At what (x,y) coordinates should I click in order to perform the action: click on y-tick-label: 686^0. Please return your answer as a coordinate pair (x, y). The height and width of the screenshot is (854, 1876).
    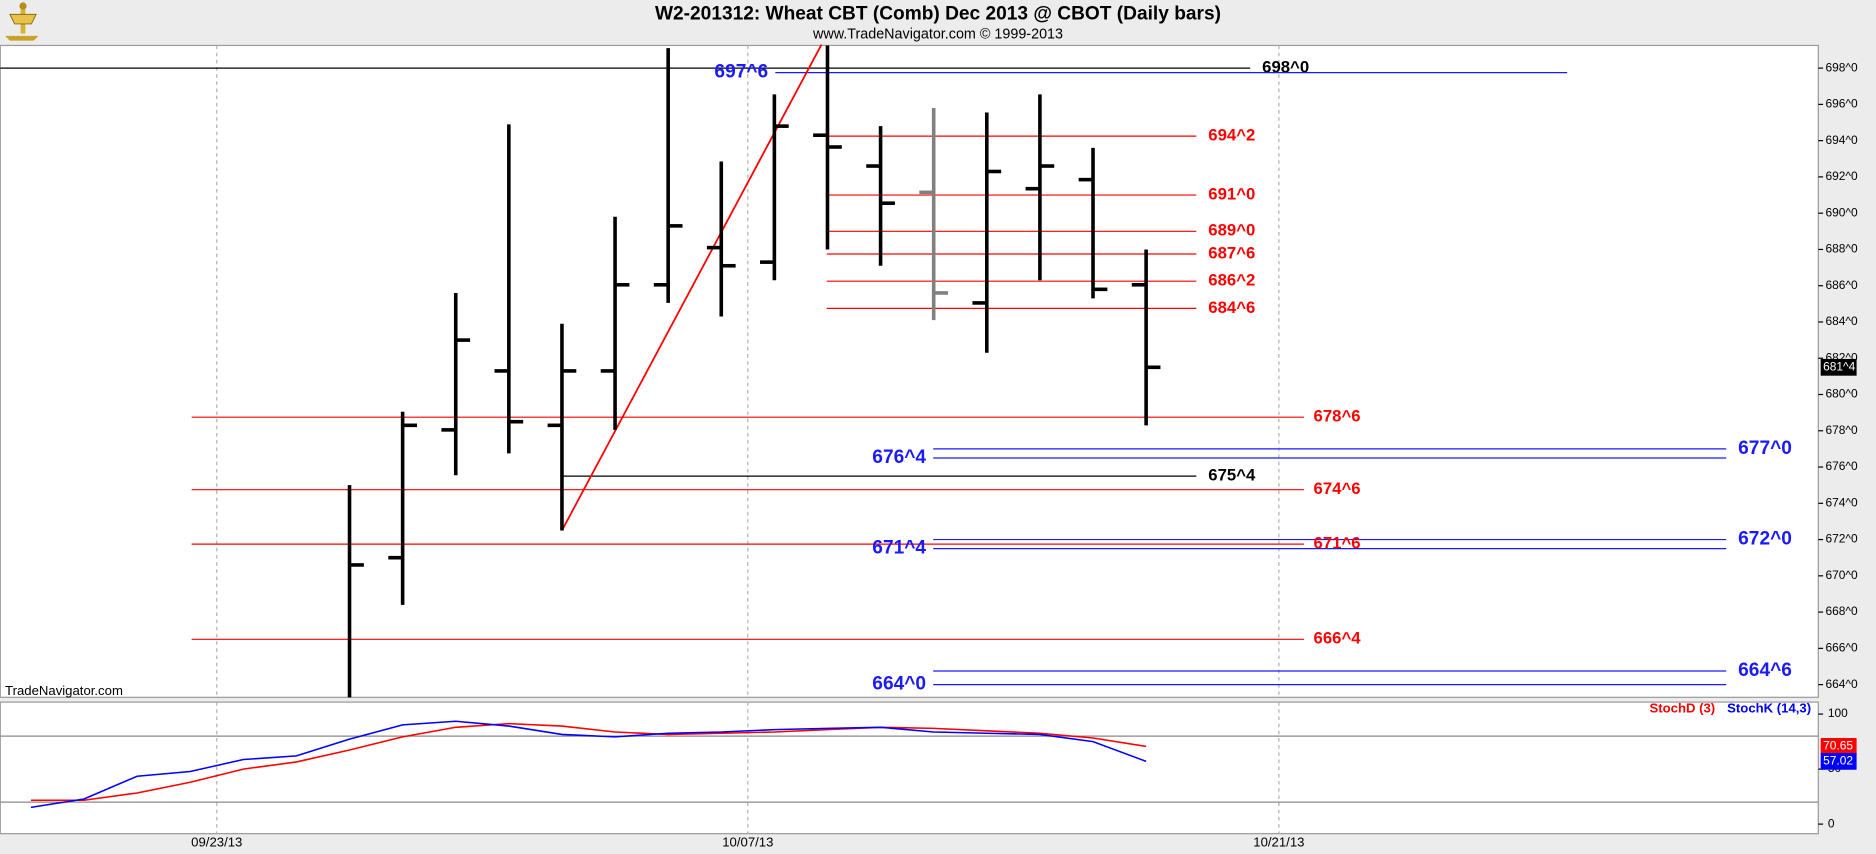
    Looking at the image, I should click on (1841, 285).